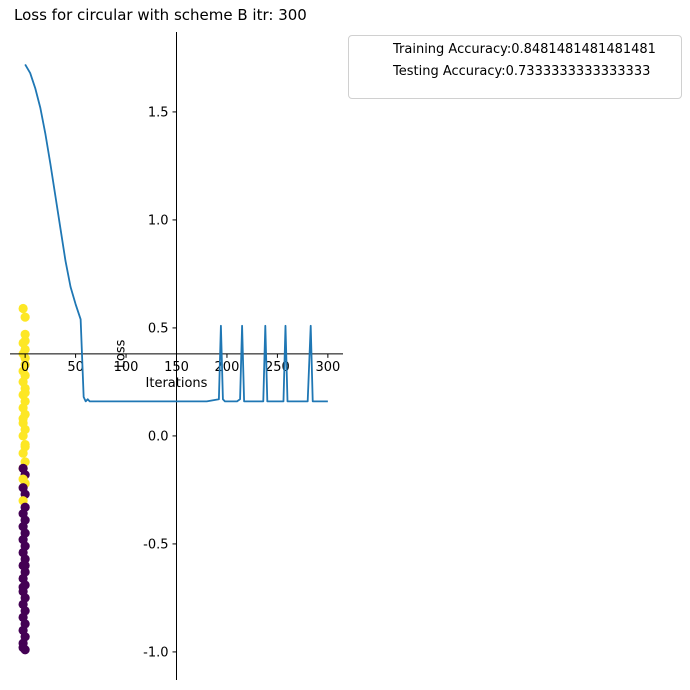 This screenshot has height=690, width=690. Describe the element at coordinates (522, 71) in the screenshot. I see `legend-entry-testing: Testing Accuracy:0.7333333333333333` at that location.